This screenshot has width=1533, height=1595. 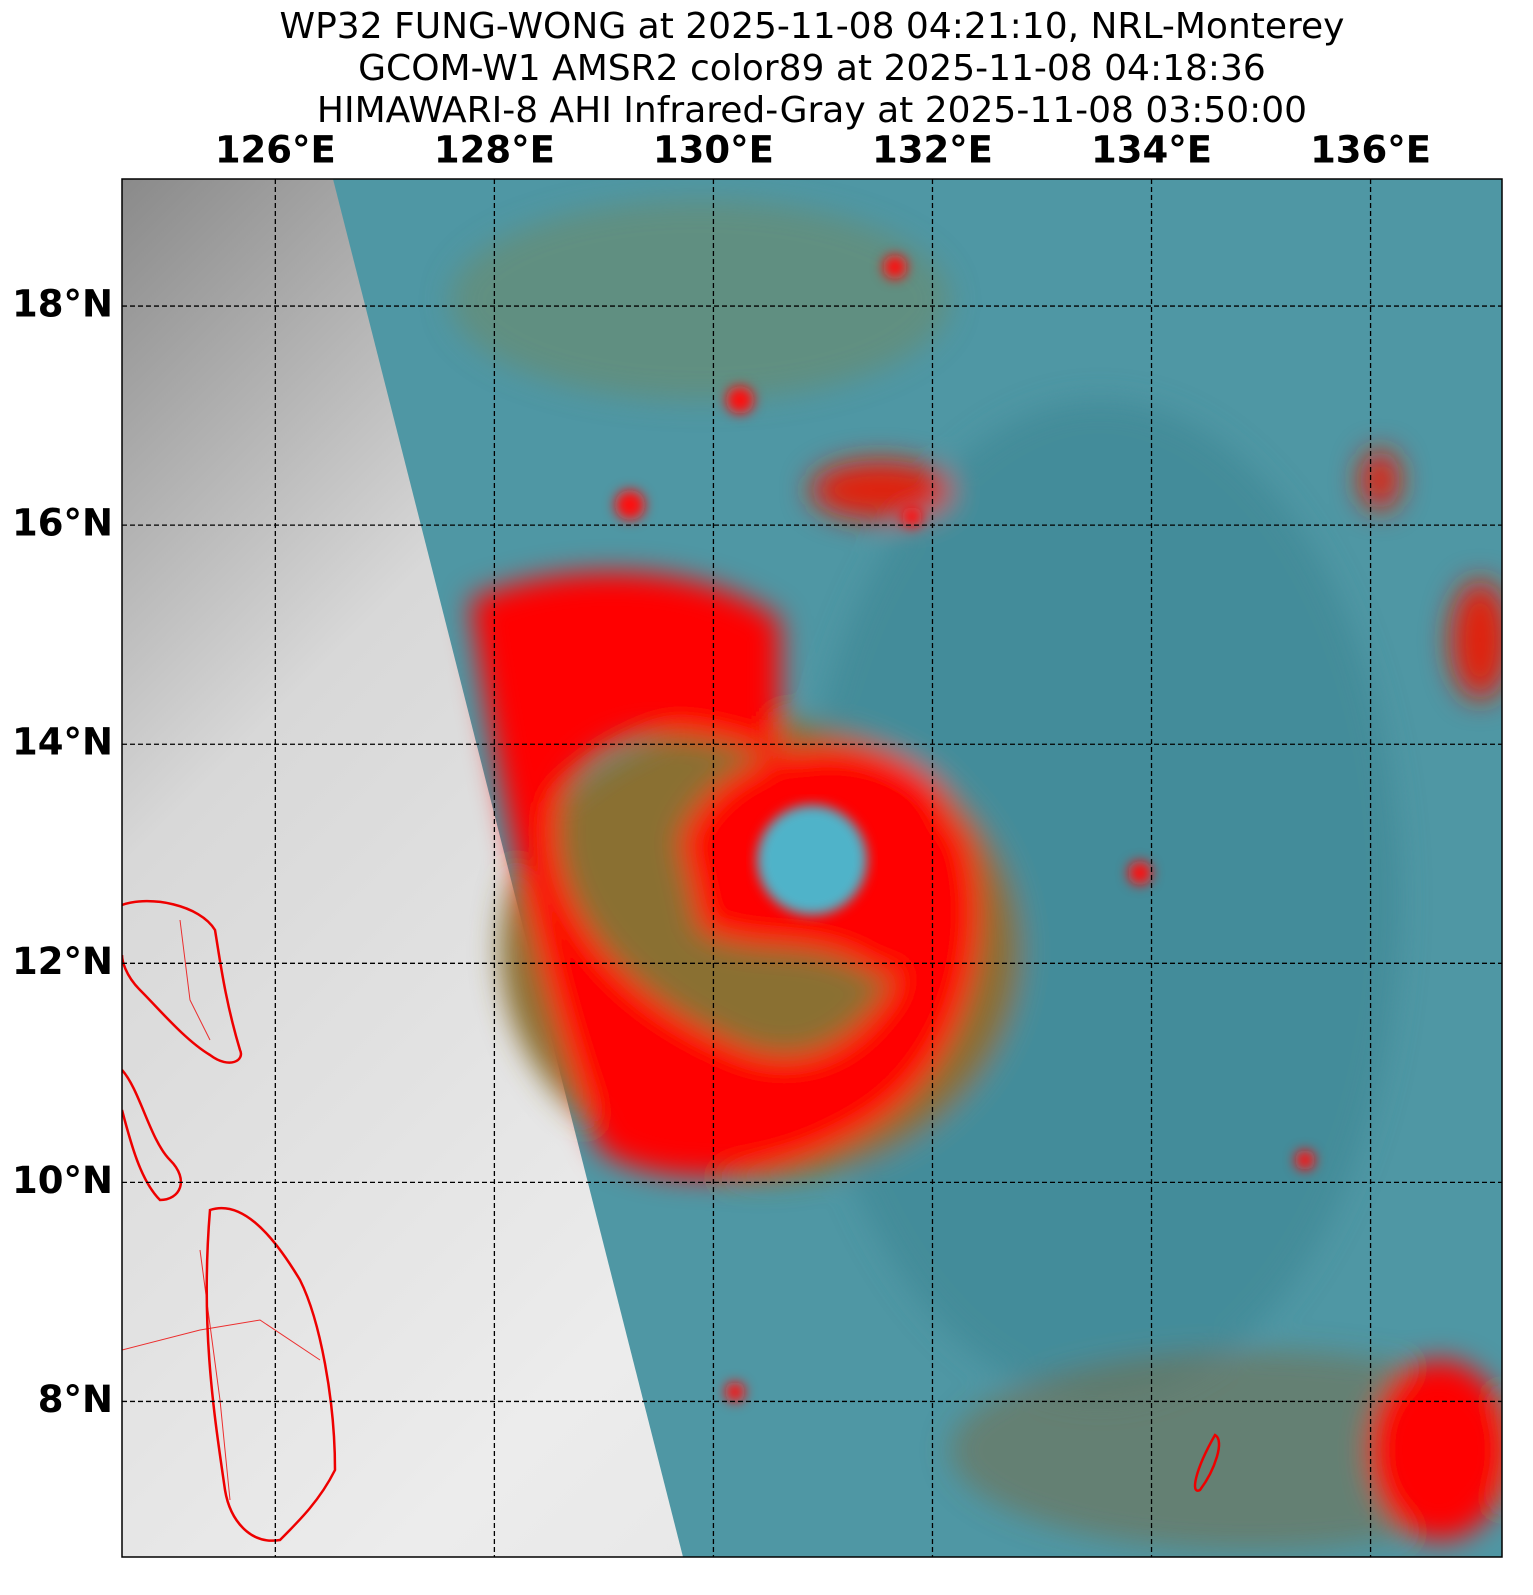 I want to click on lon-tick-label: 128°E, so click(x=494, y=150).